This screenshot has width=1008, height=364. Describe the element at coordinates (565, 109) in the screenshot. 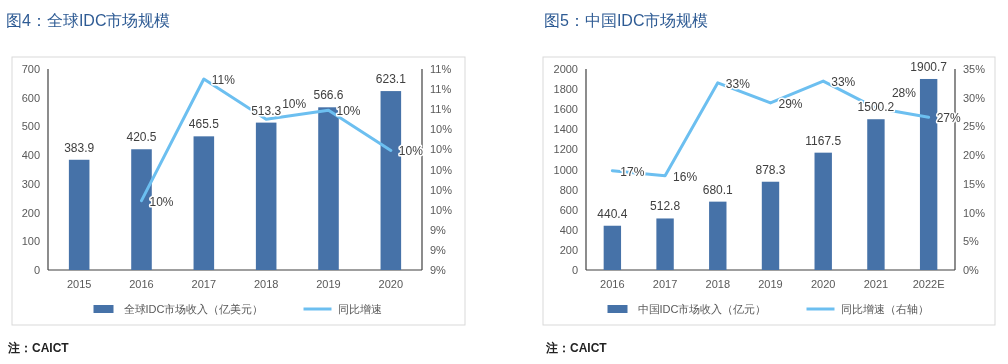

I see `y-tick-label: 1600` at that location.